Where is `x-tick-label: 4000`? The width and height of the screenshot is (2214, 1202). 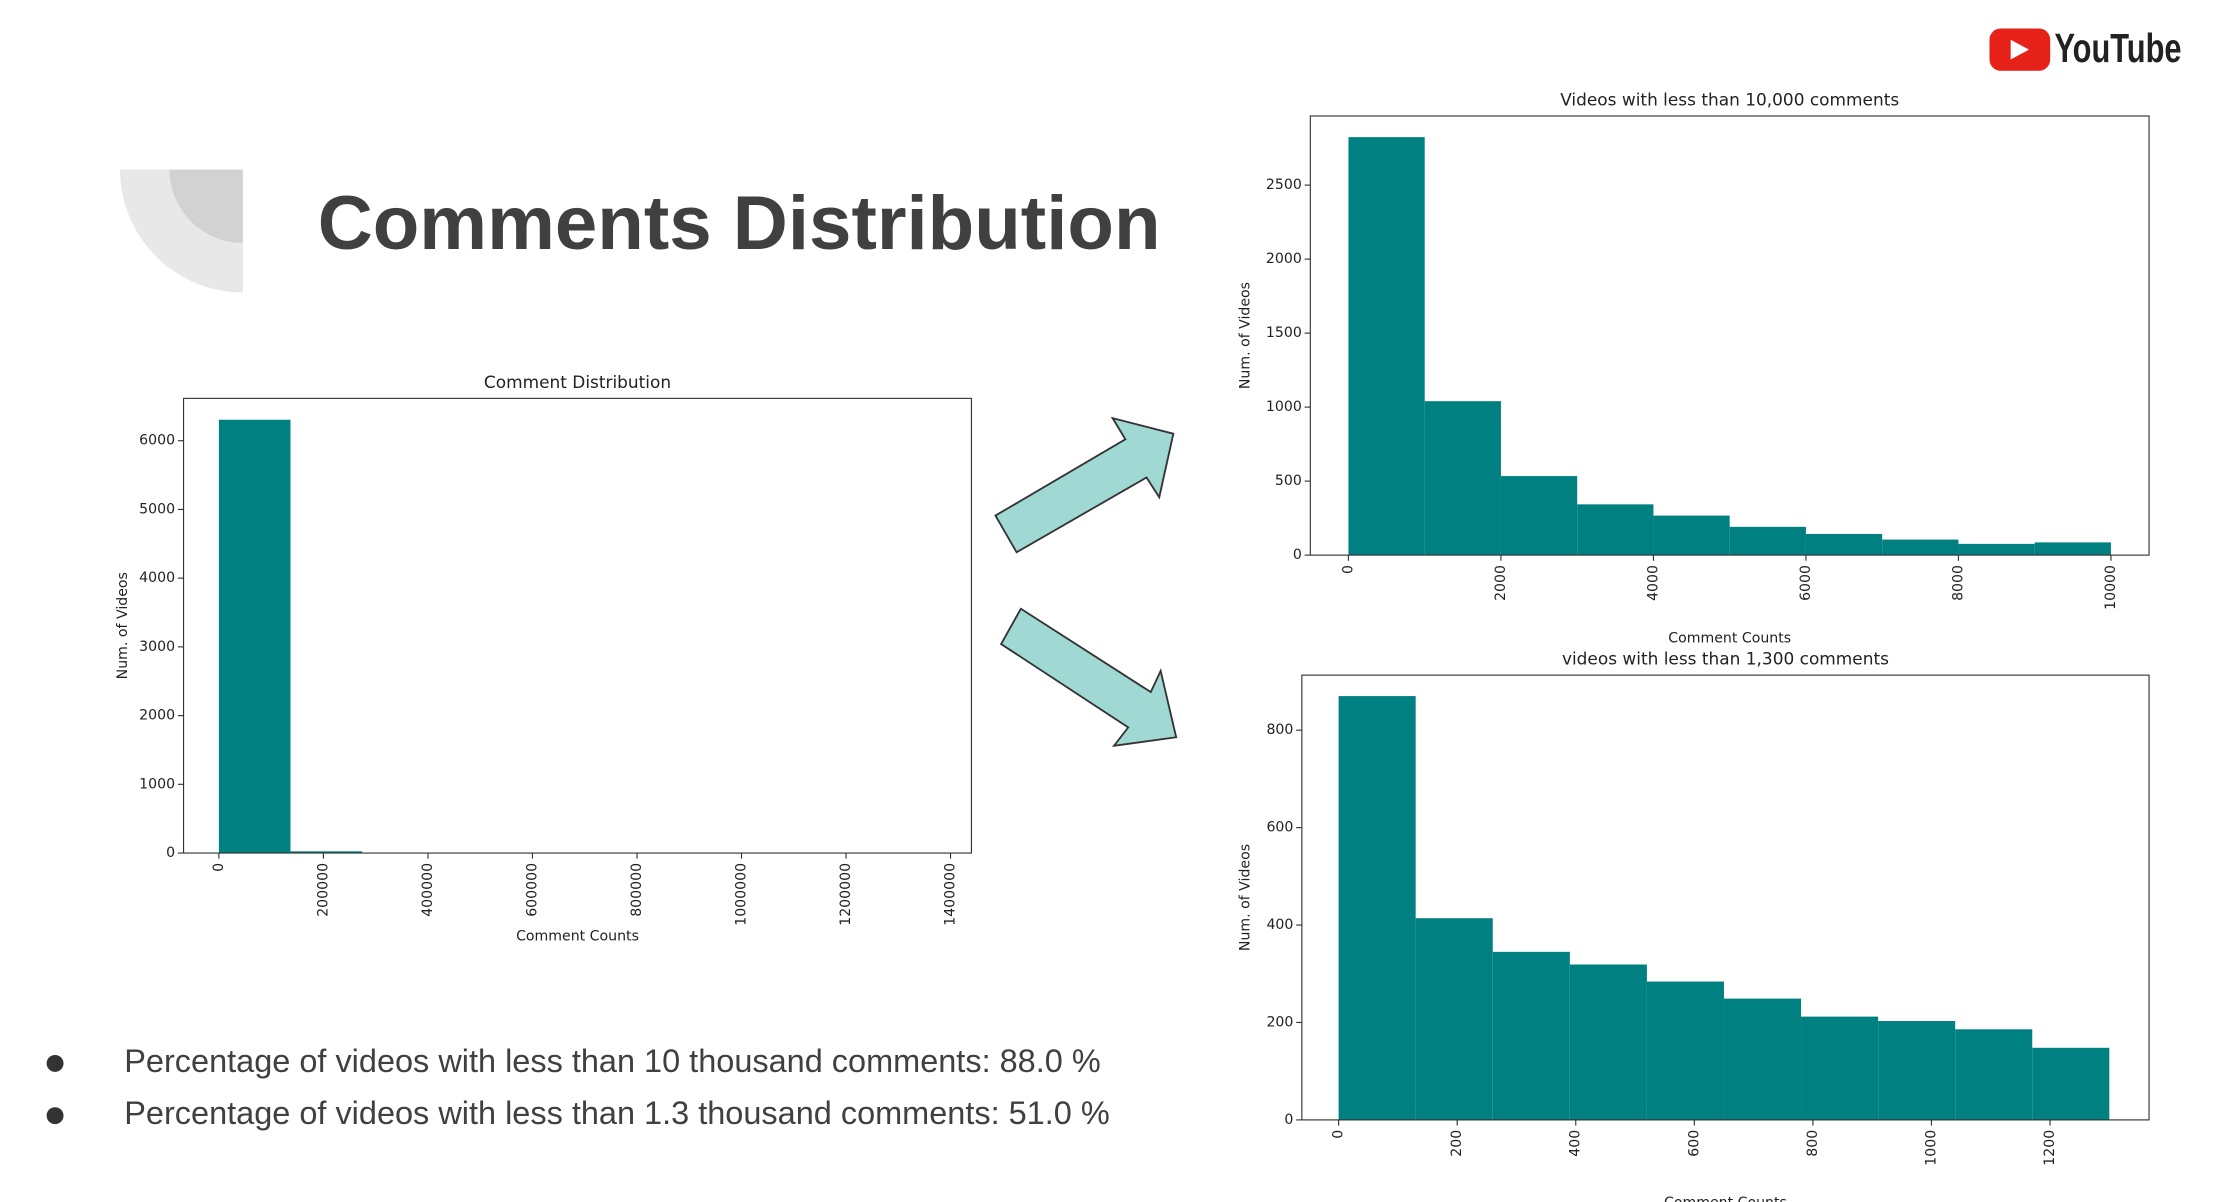
x-tick-label: 4000 is located at coordinates (1653, 583).